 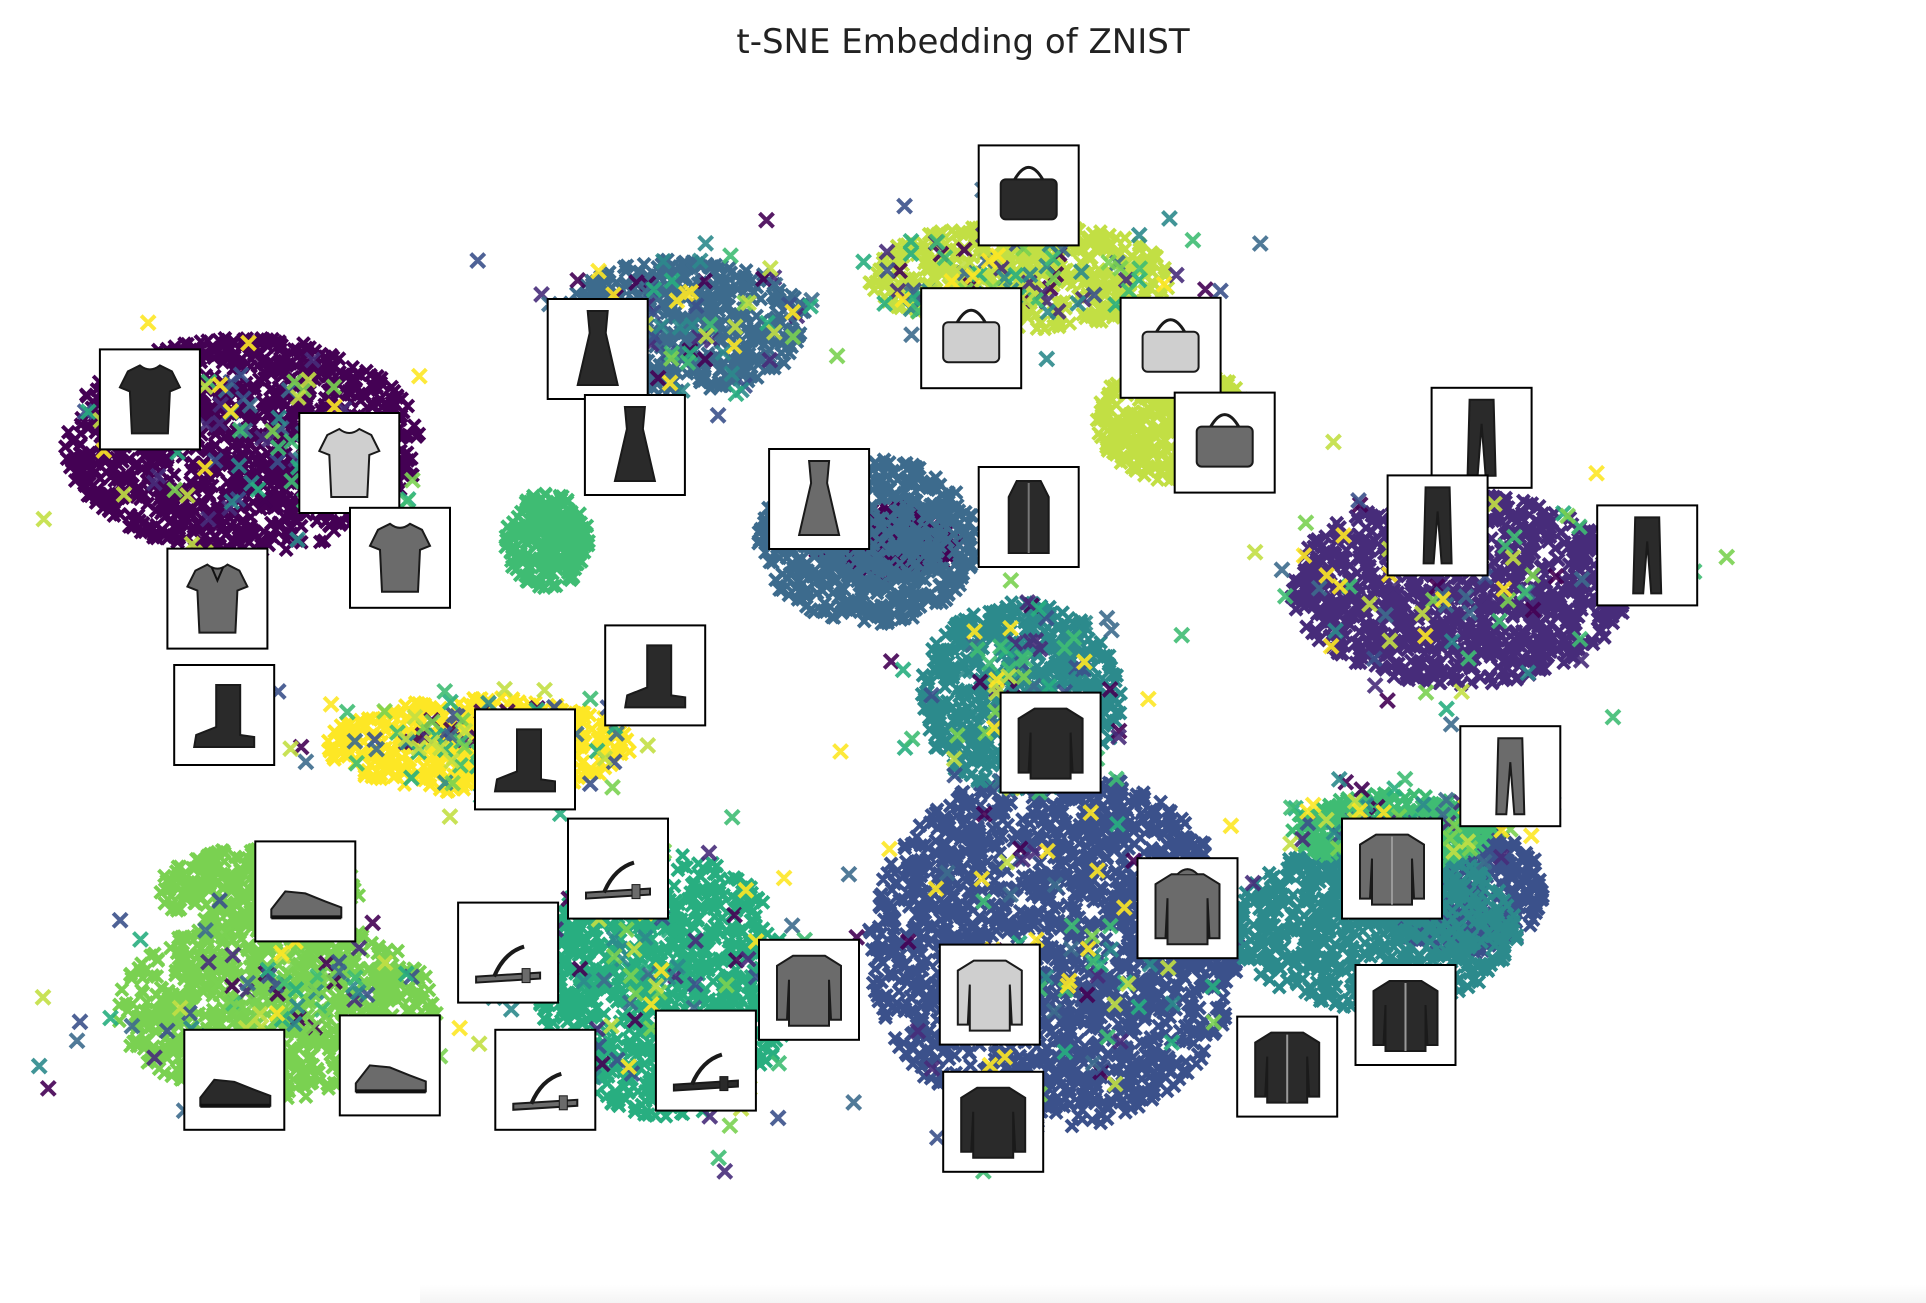 I want to click on thumbnail-21-sneaker-icon, so click(x=389, y=1065).